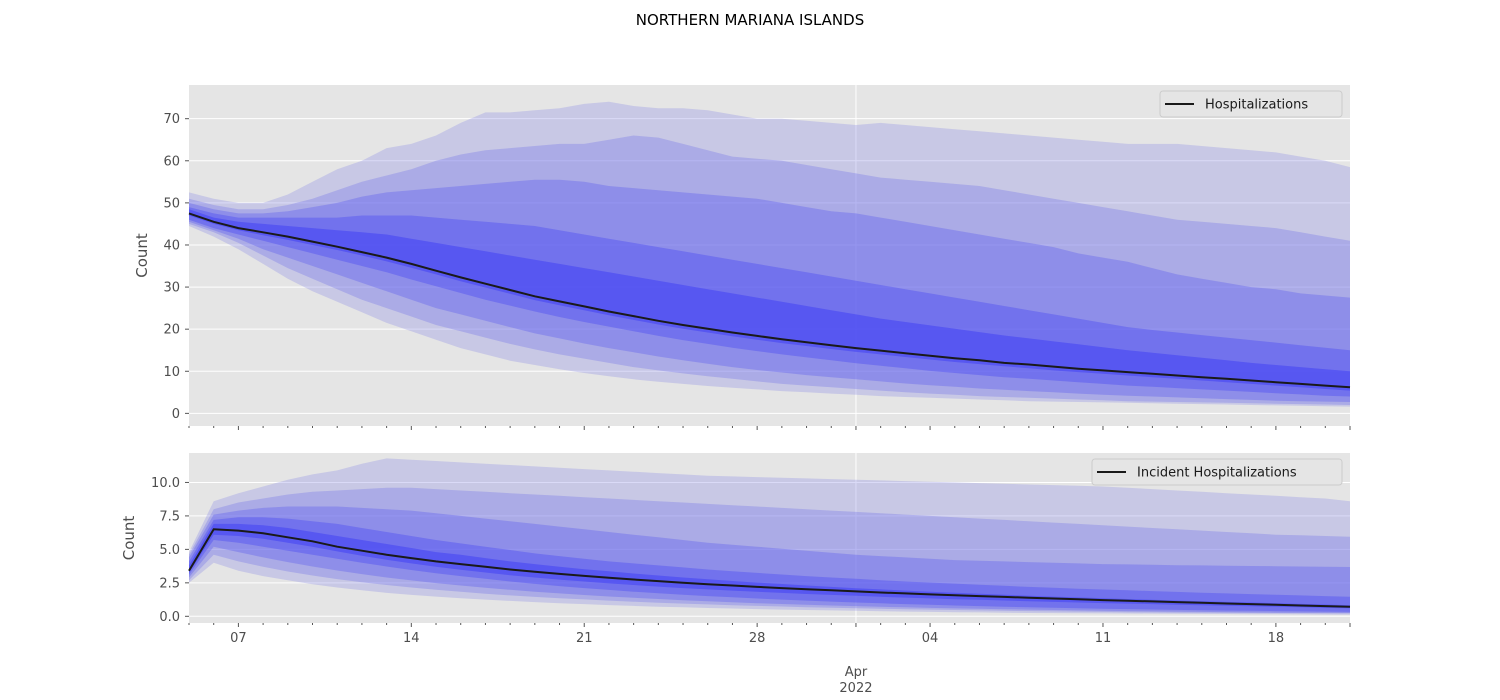 This screenshot has height=700, width=1500. I want to click on x-tick-label: 07, so click(238, 638).